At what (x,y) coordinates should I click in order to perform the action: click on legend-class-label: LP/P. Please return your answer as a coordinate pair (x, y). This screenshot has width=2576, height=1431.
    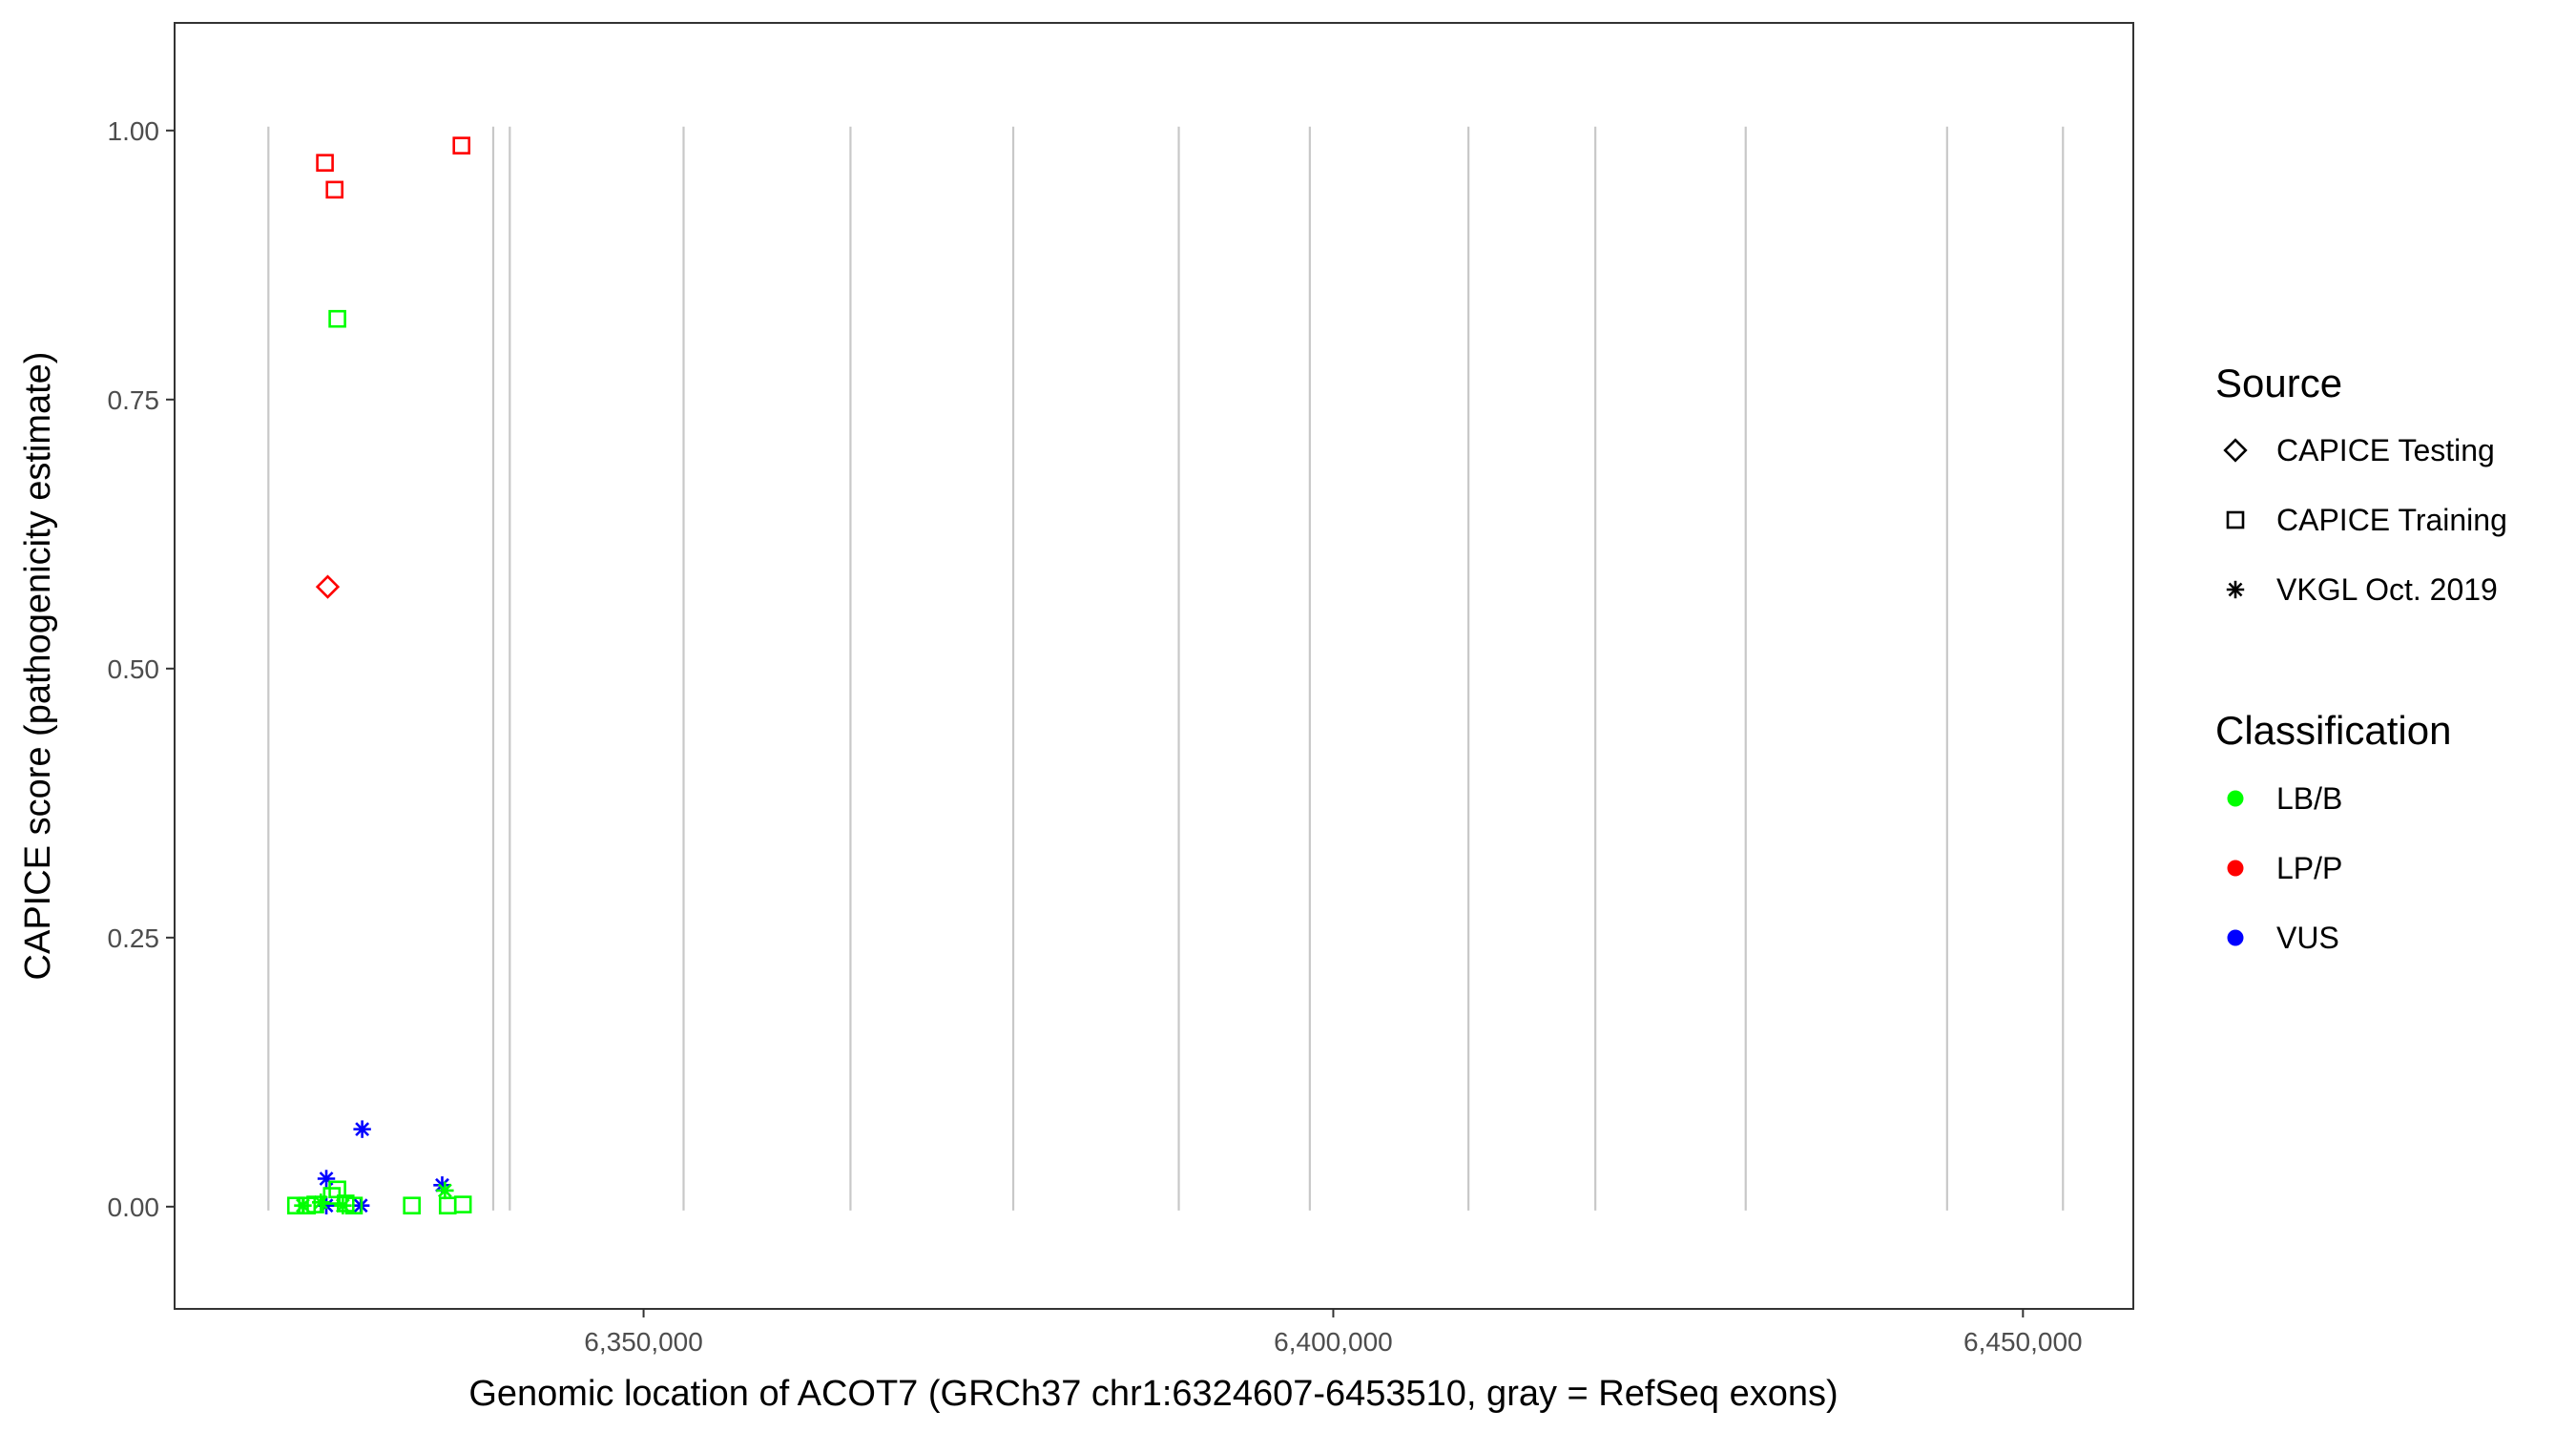
    Looking at the image, I should click on (2309, 868).